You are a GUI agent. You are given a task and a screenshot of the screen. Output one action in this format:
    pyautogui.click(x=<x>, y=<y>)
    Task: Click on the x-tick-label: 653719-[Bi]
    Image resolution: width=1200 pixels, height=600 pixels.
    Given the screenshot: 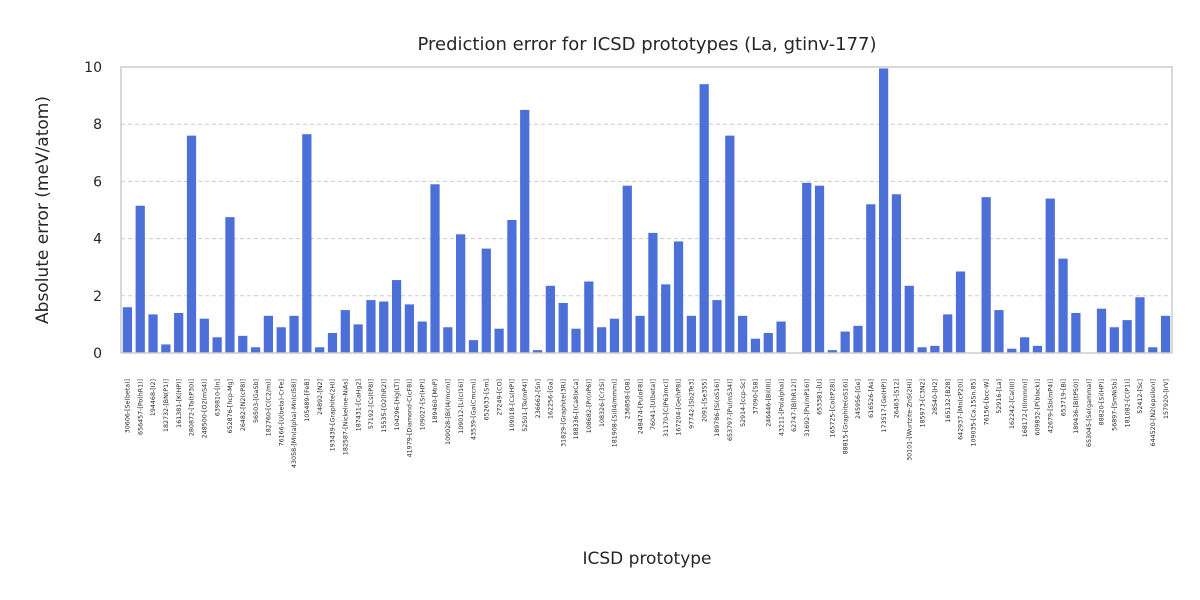 What is the action you would take?
    pyautogui.click(x=1063, y=397)
    